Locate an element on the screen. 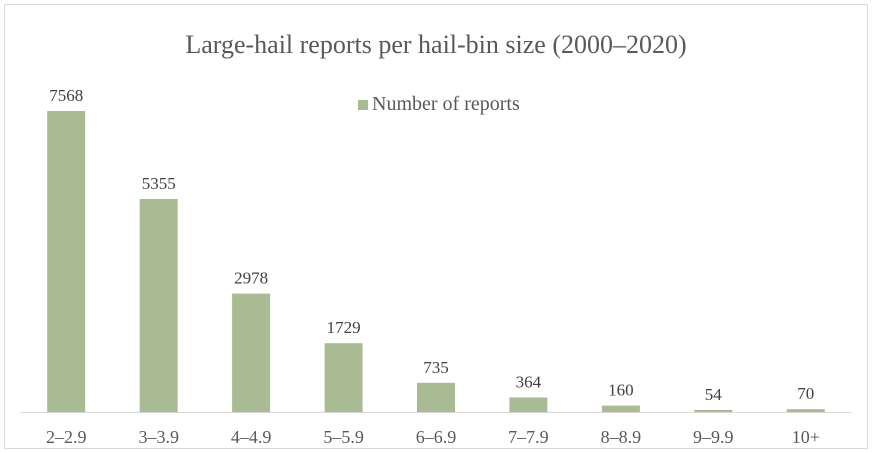 Image resolution: width=872 pixels, height=453 pixels. x-tick-label-2–2.9: 2–2.9 is located at coordinates (66, 437).